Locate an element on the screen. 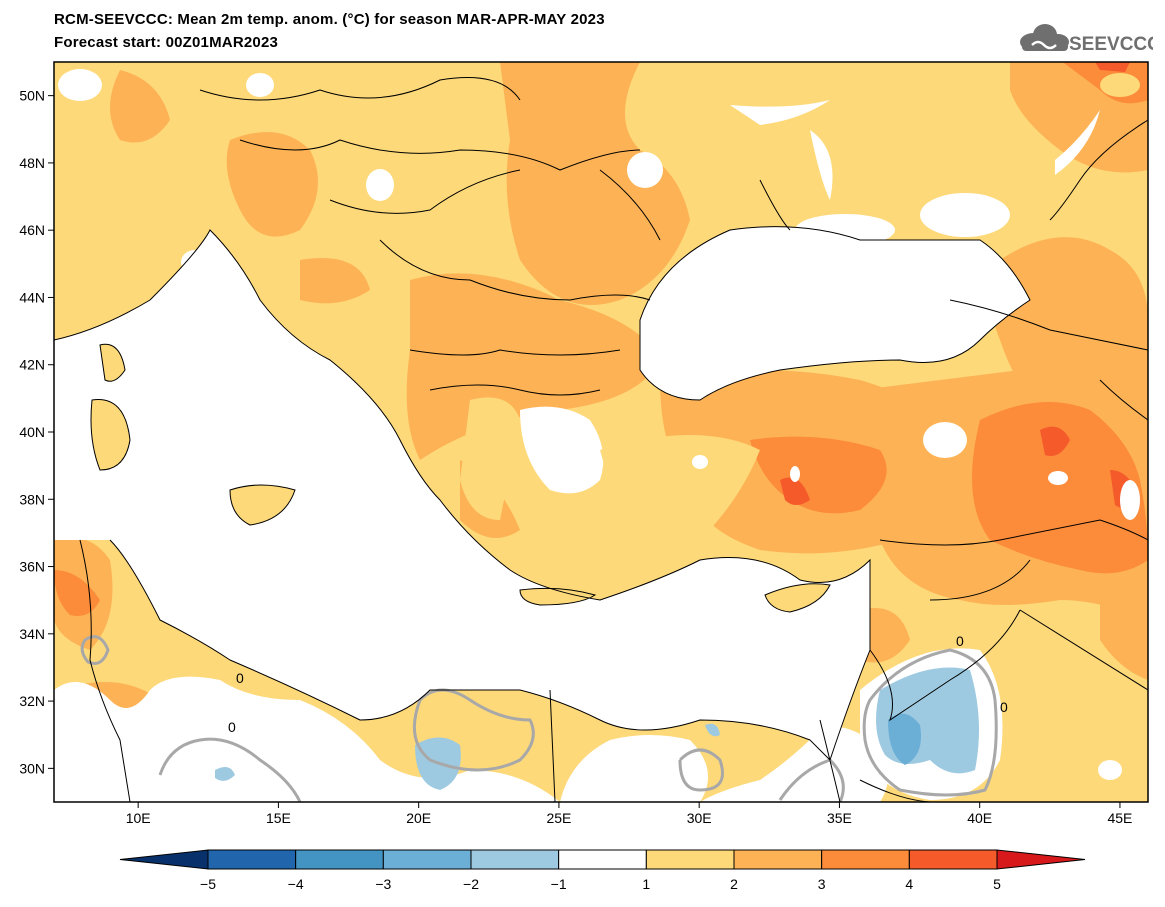  lat-tick-label: 50N is located at coordinates (32, 96).